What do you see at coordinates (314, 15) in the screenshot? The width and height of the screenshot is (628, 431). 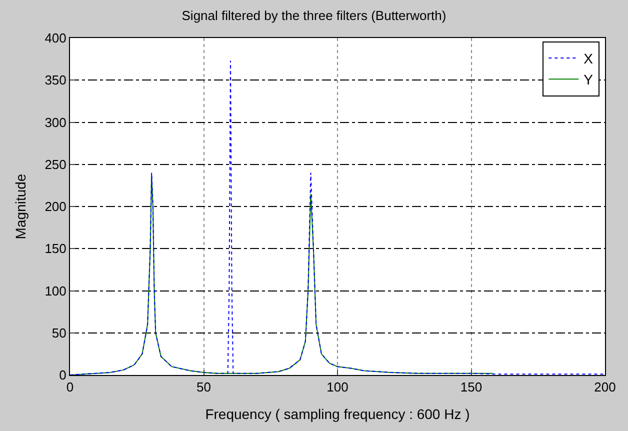 I see `chart-title: Signal filtered by the three filters (Butterworth)` at bounding box center [314, 15].